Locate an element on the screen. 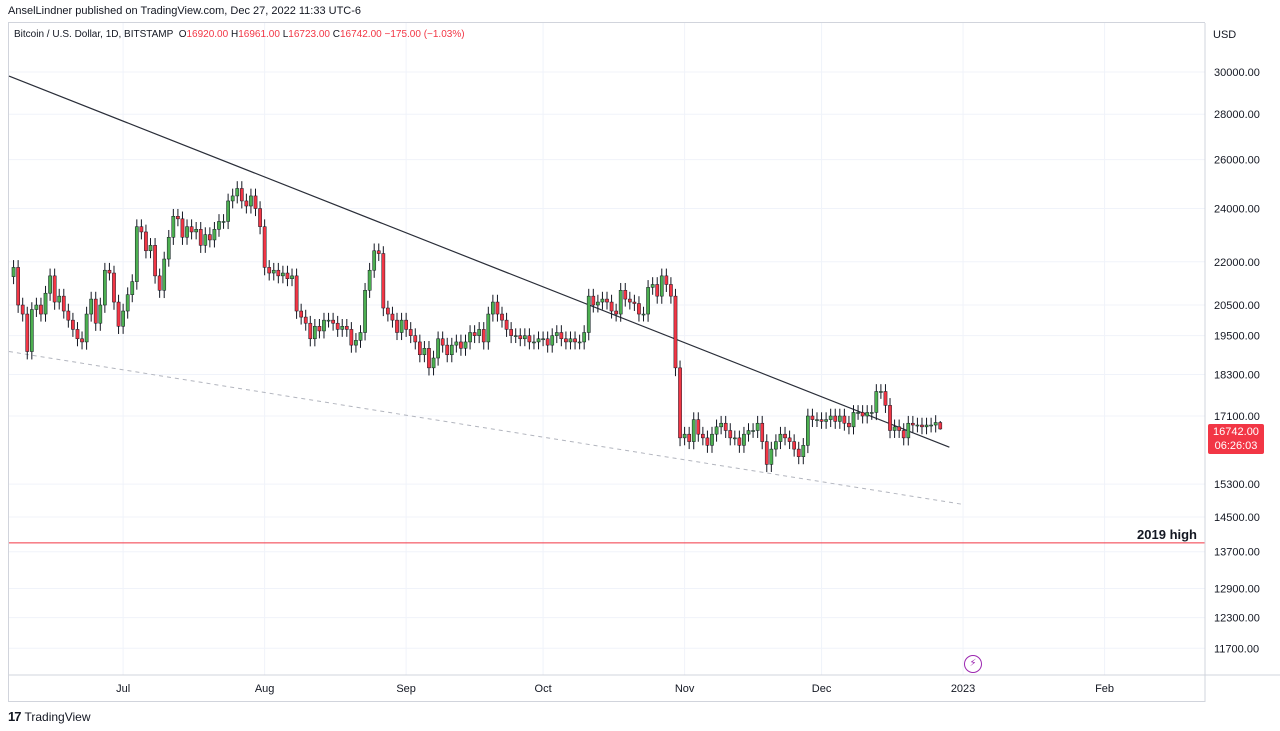 Image resolution: width=1280 pixels, height=731 pixels. x-tick-label: Nov is located at coordinates (685, 689).